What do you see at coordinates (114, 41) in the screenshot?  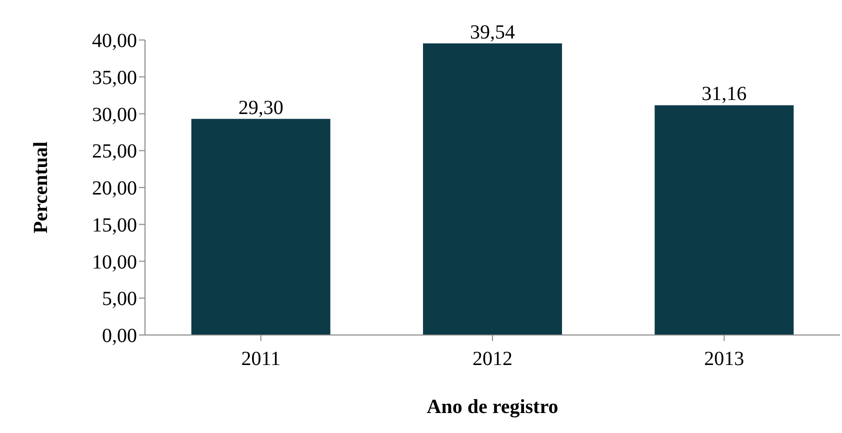 I see `y-tick-label: 40,00` at bounding box center [114, 41].